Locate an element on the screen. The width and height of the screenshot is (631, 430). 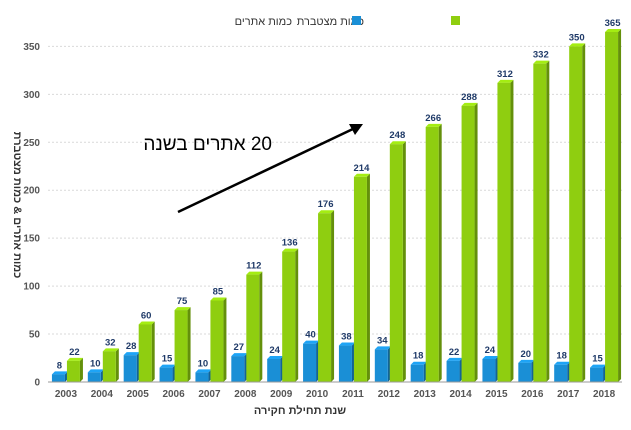
bar-cumulative-2007 is located at coordinates (218, 339).